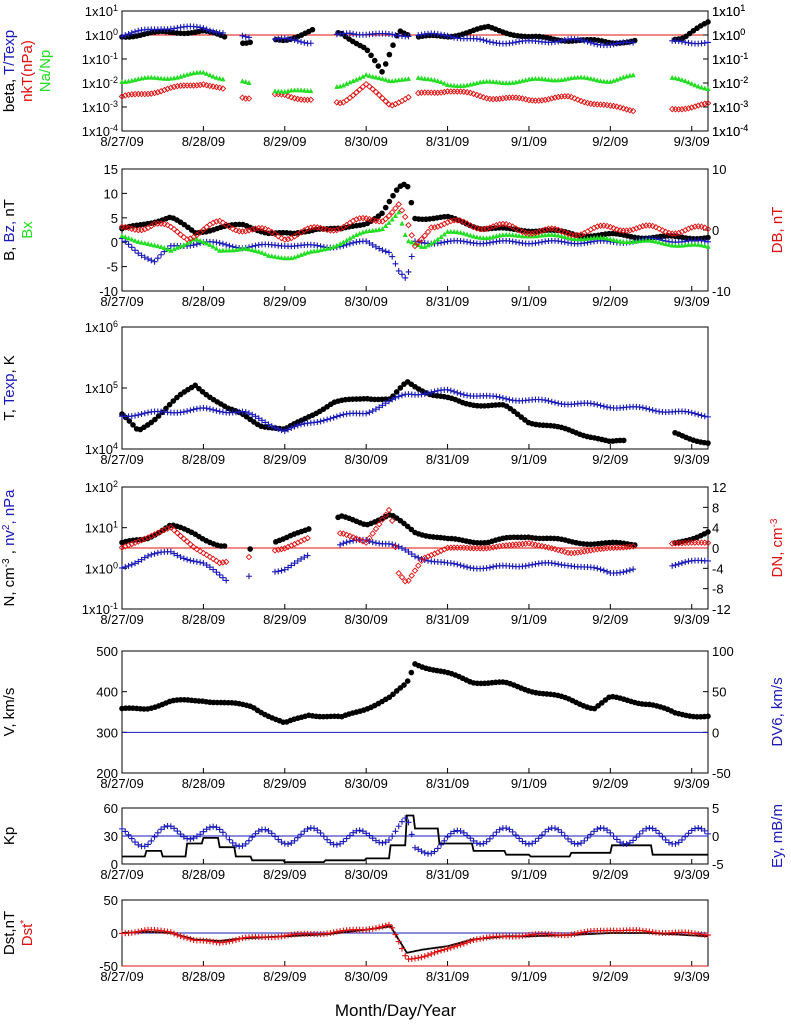 The width and height of the screenshot is (791, 1024). I want to click on x-tick-label: 9/1/09, so click(529, 619).